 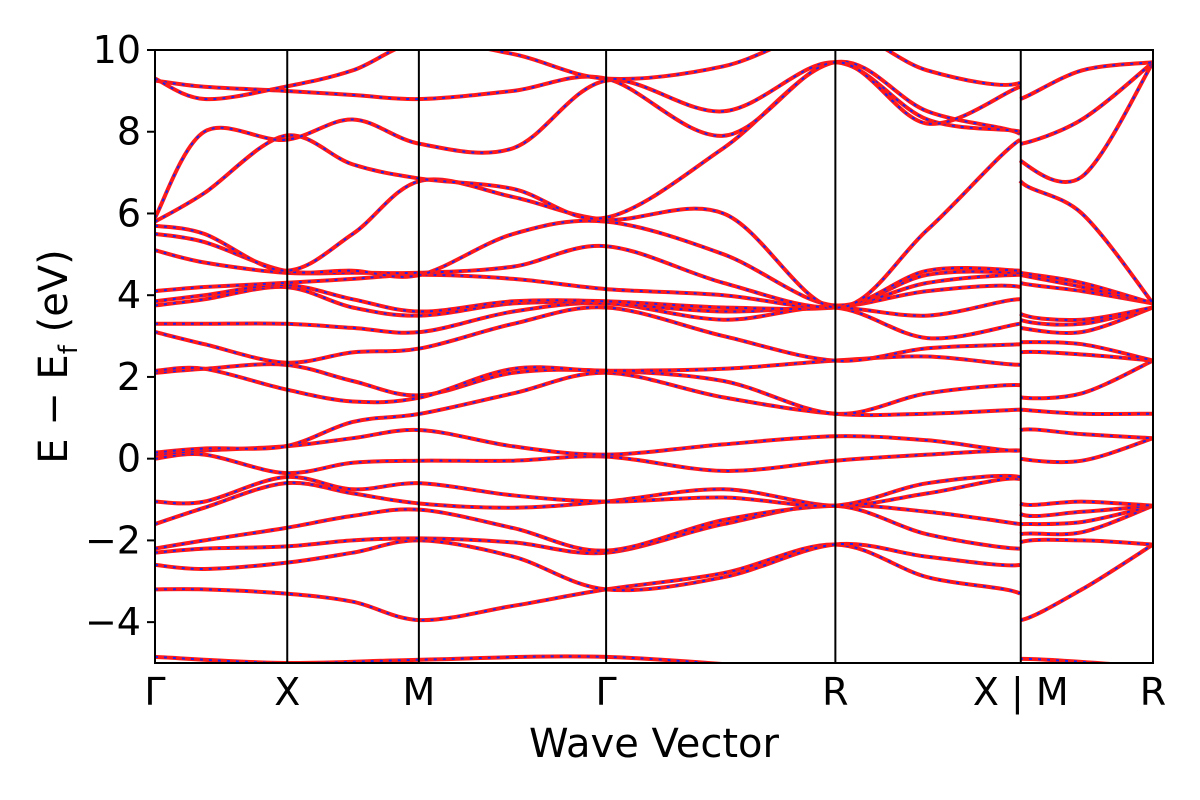 What do you see at coordinates (129, 295) in the screenshot?
I see `y-tick-label-4: 4` at bounding box center [129, 295].